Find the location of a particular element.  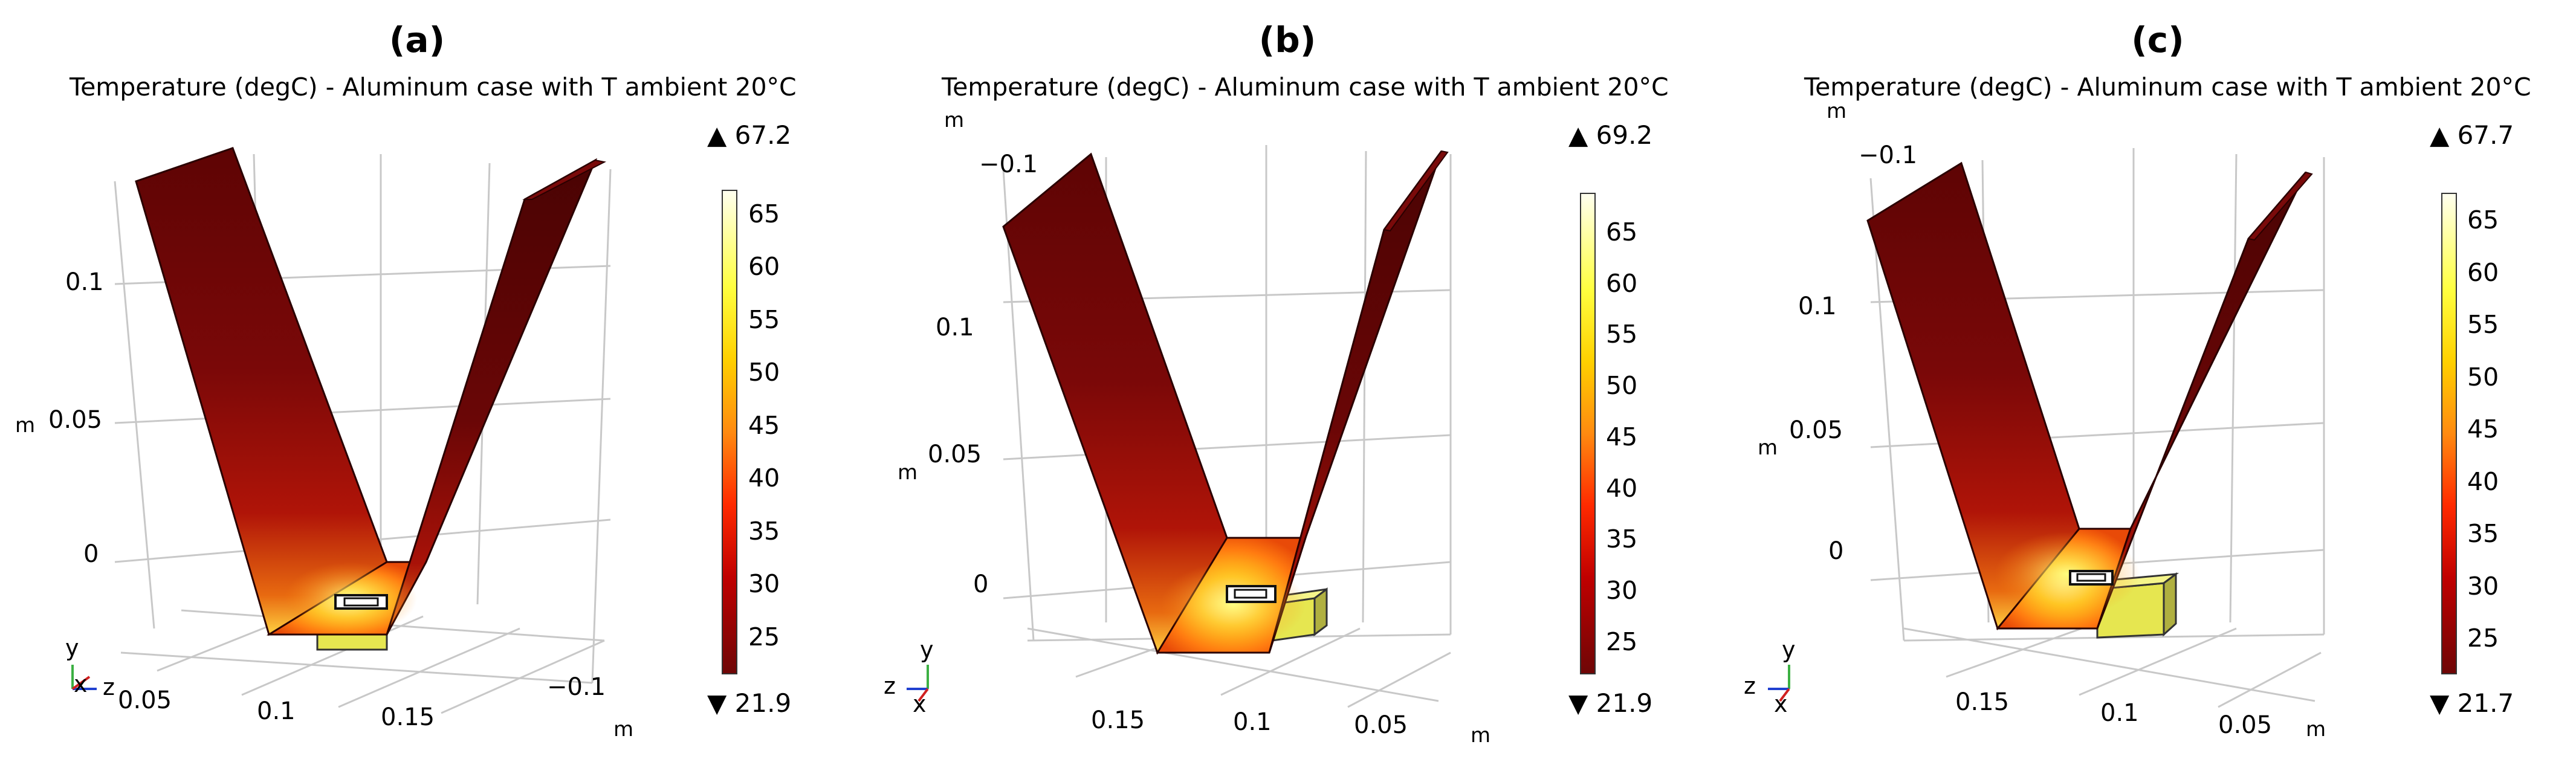

colorbar-max: ▲ 69.2 is located at coordinates (1610, 135).